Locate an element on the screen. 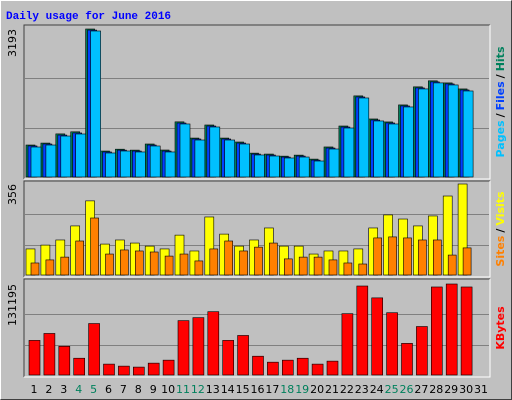 The width and height of the screenshot is (512, 400). legend: KBytes is located at coordinates (500, 328).